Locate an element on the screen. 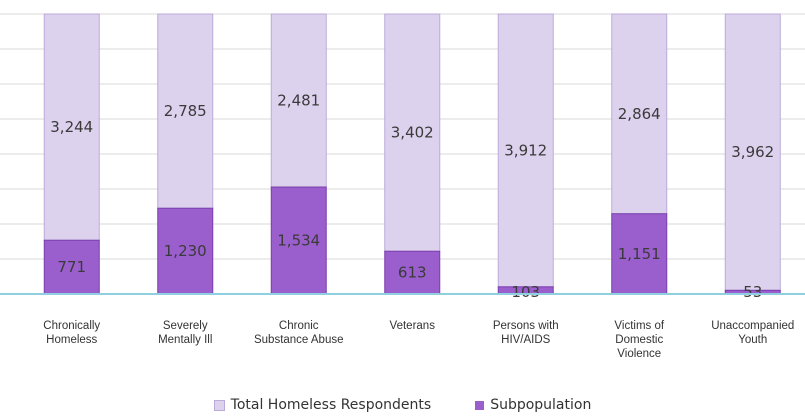 The height and width of the screenshot is (419, 805). data-label-subpopulation-5: 1,151 is located at coordinates (639, 254).